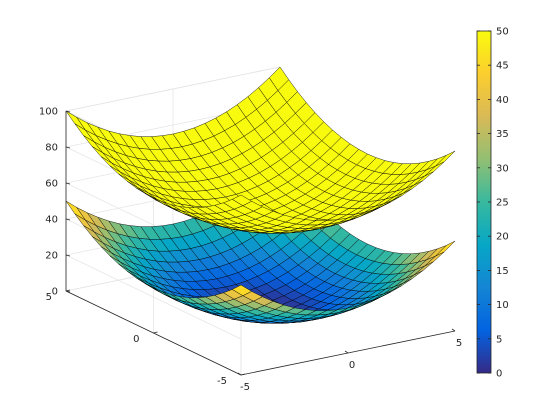  What do you see at coordinates (445, 248) in the screenshot?
I see `lower-surface-patch` at bounding box center [445, 248].